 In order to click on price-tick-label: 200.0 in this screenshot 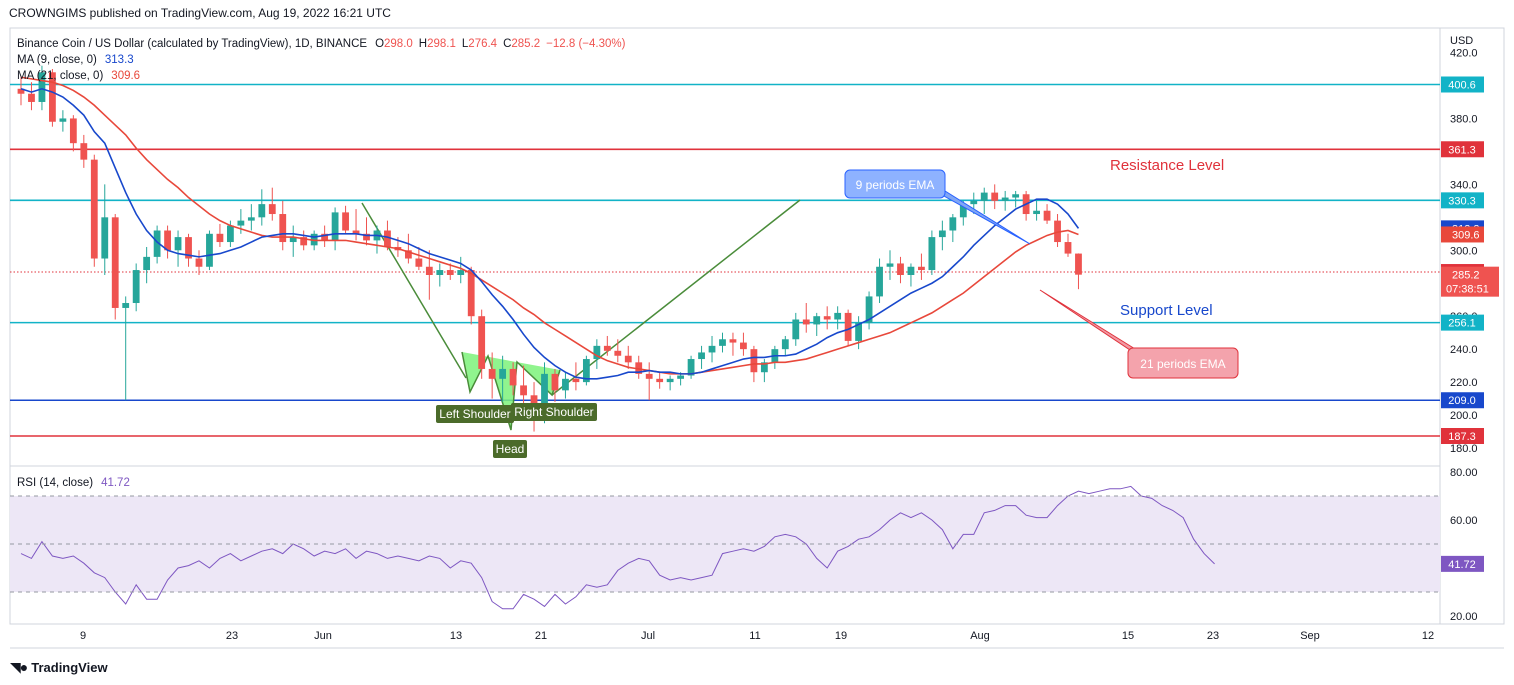, I will do `click(1464, 416)`.